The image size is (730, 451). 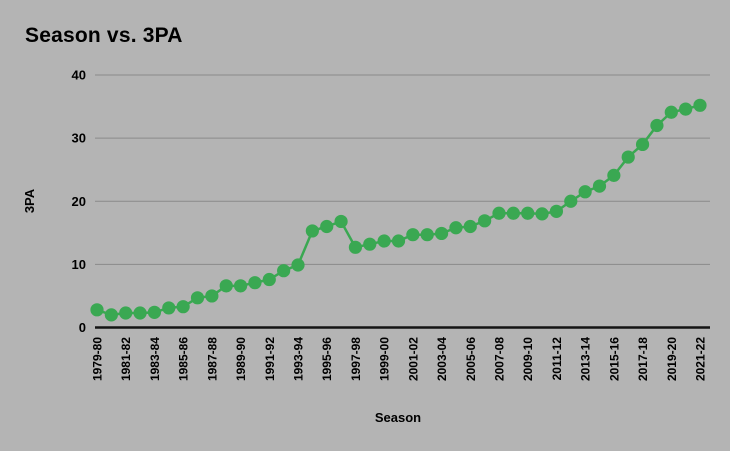 What do you see at coordinates (79, 138) in the screenshot?
I see `y-tick-label: 30` at bounding box center [79, 138].